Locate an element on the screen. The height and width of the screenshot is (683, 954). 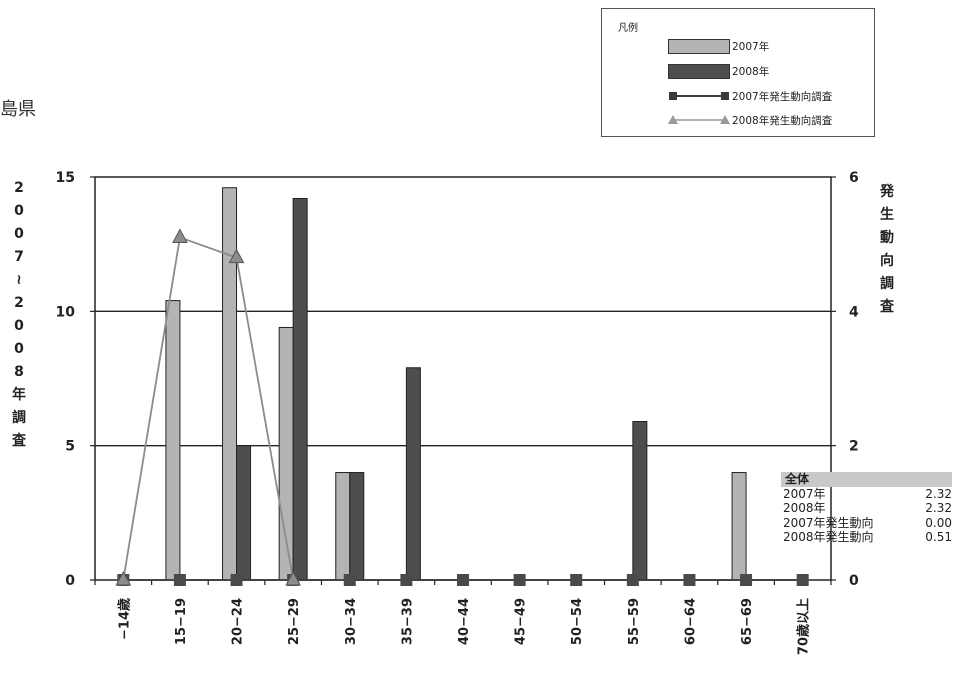
category-label: 45−49 is located at coordinates (521, 621).